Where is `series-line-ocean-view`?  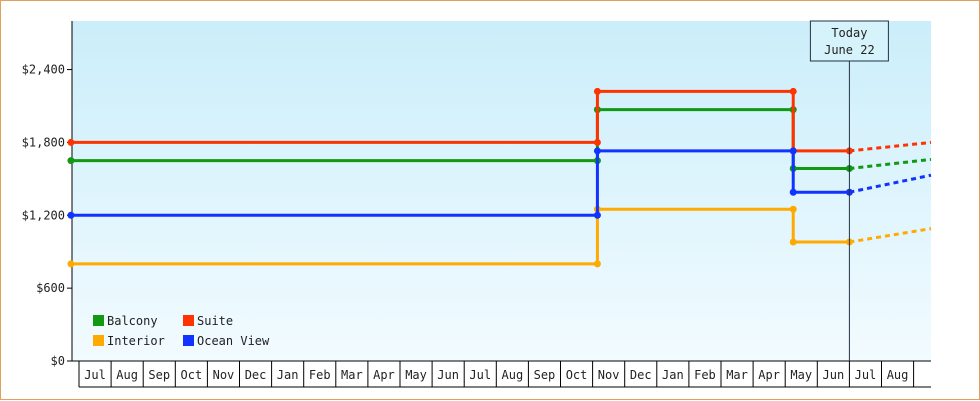
series-line-ocean-view is located at coordinates (460, 183).